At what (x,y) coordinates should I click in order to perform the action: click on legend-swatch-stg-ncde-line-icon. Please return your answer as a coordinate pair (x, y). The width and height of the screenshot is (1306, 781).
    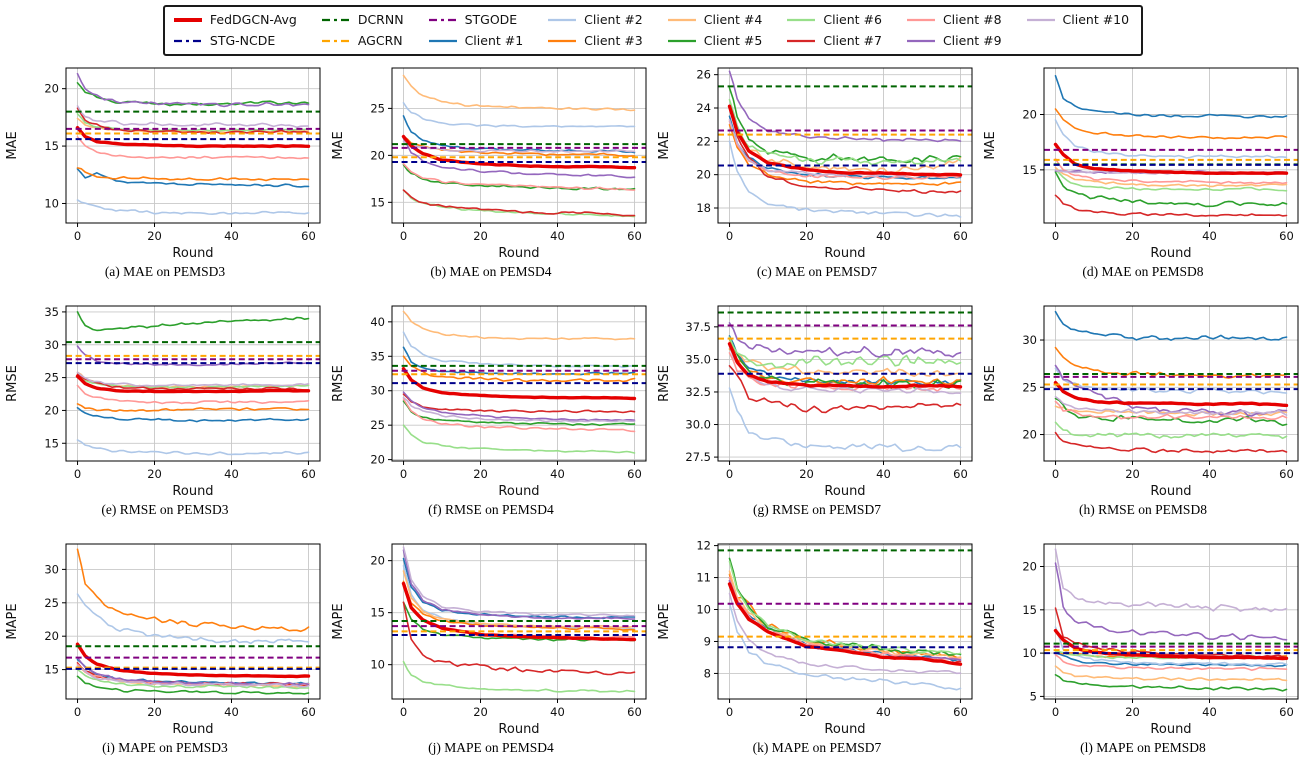
    Looking at the image, I should click on (187, 40).